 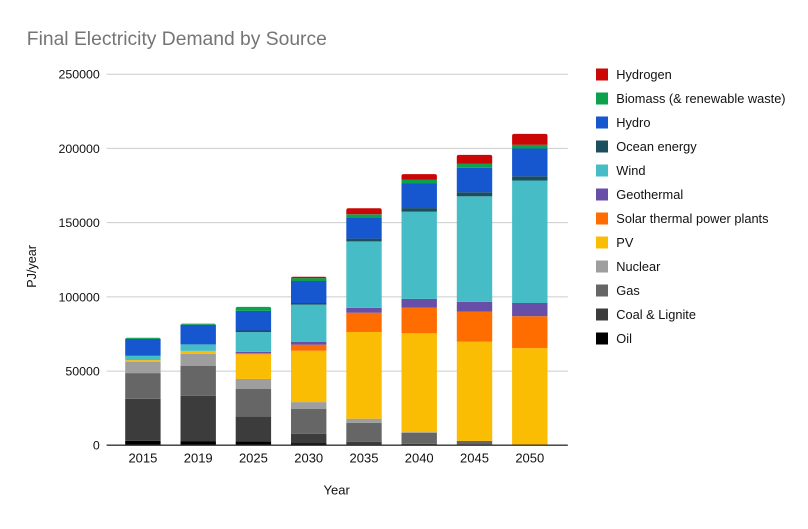 What do you see at coordinates (692, 218) in the screenshot?
I see `svg-text: Solar thermal power plants` at bounding box center [692, 218].